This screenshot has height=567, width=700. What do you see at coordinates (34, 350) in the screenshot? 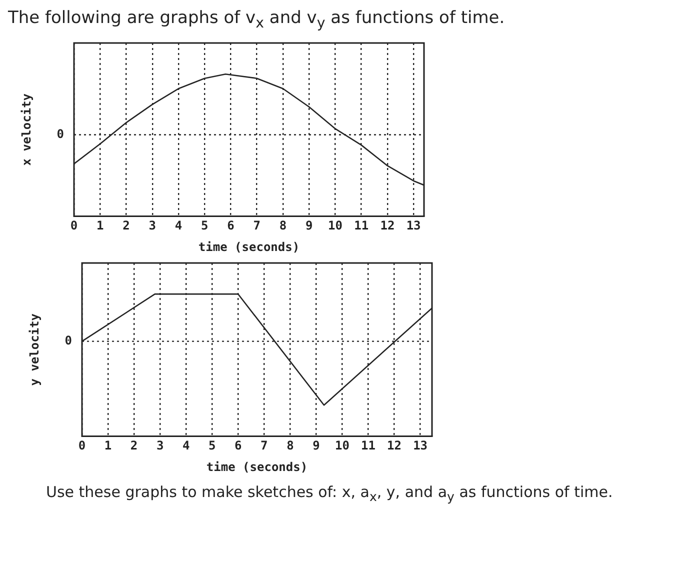
I see `y-axis-title: y velocity` at bounding box center [34, 350].